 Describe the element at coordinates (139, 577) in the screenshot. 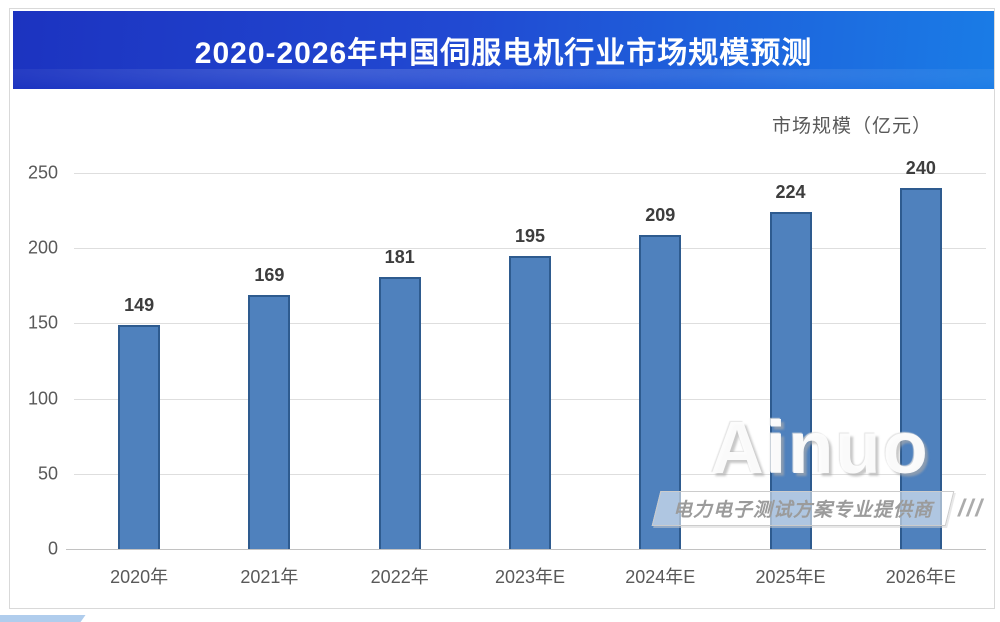

I see `x-axis-label-2020年: 2020年` at that location.